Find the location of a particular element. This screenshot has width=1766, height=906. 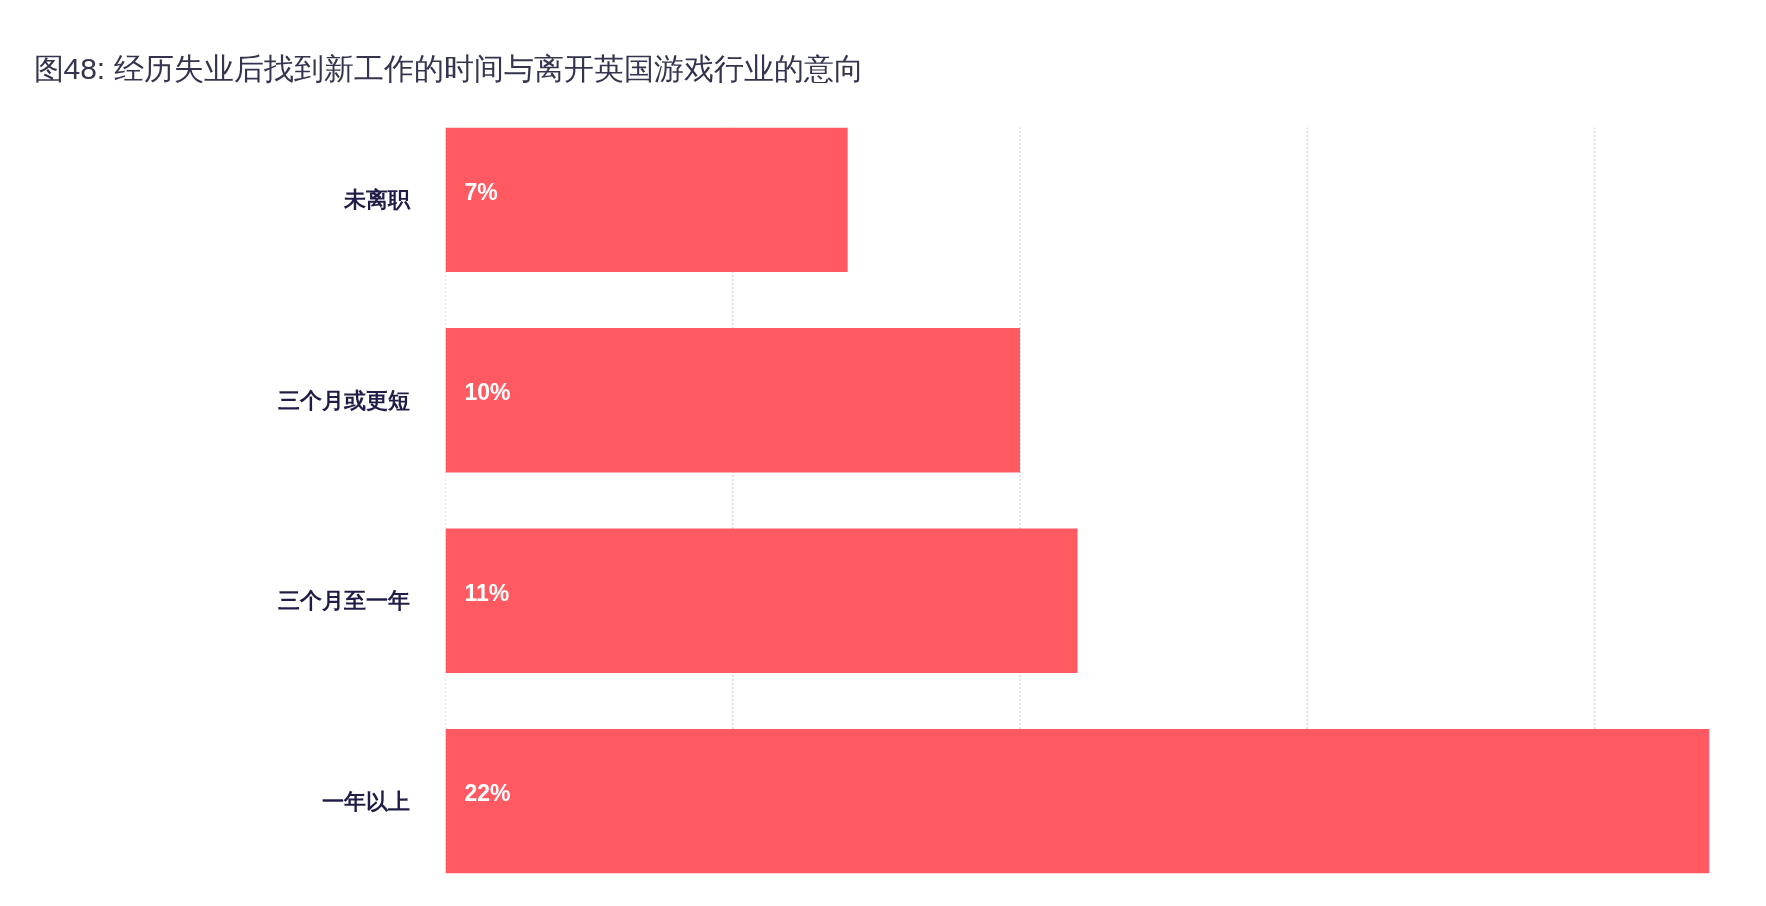

data-label: 7% is located at coordinates (481, 191).